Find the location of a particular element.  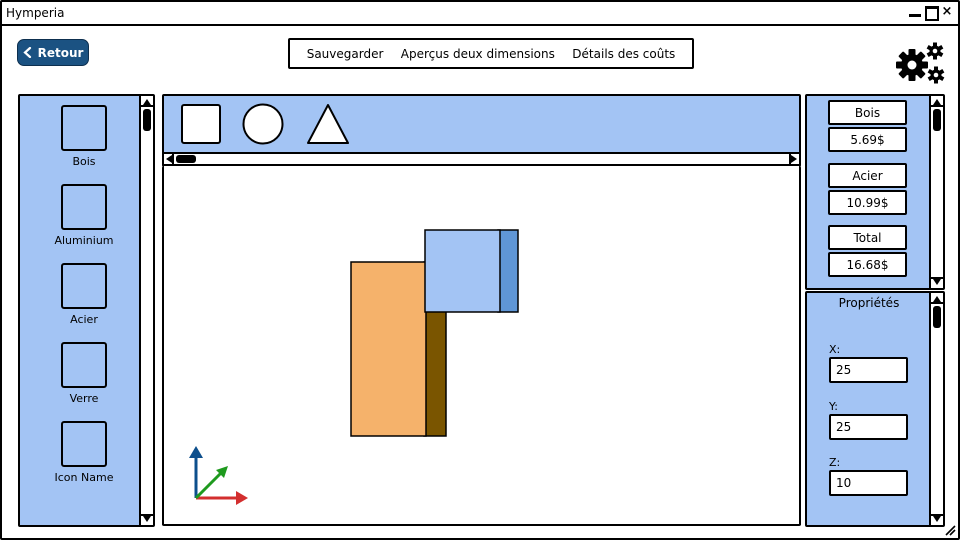

properties-title: Propriétés is located at coordinates (869, 303).